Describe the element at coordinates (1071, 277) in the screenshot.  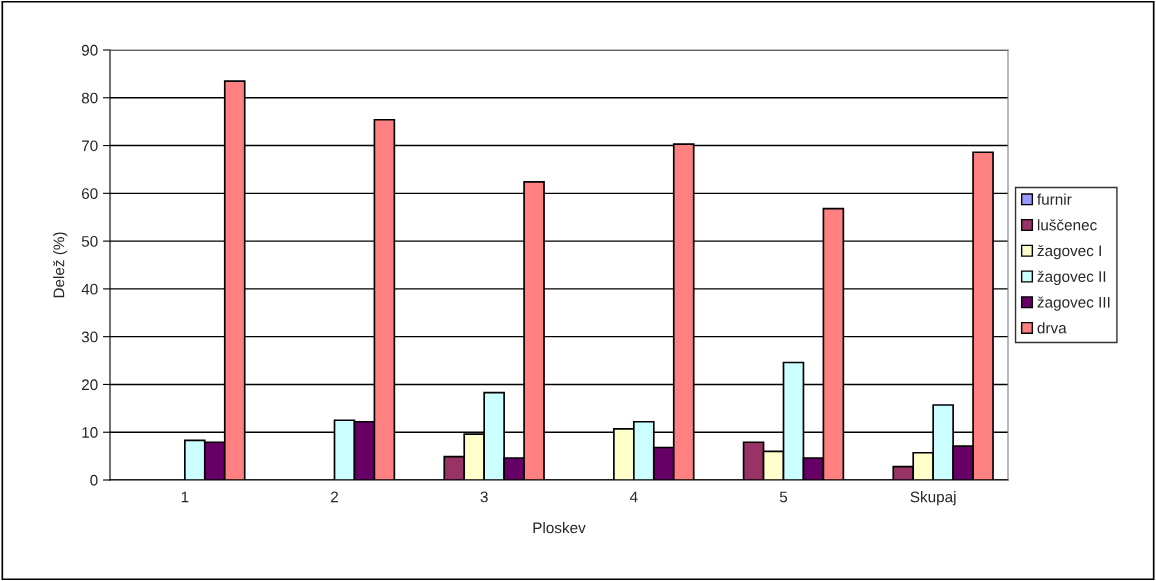
I see `legend-label: žagovec II` at that location.